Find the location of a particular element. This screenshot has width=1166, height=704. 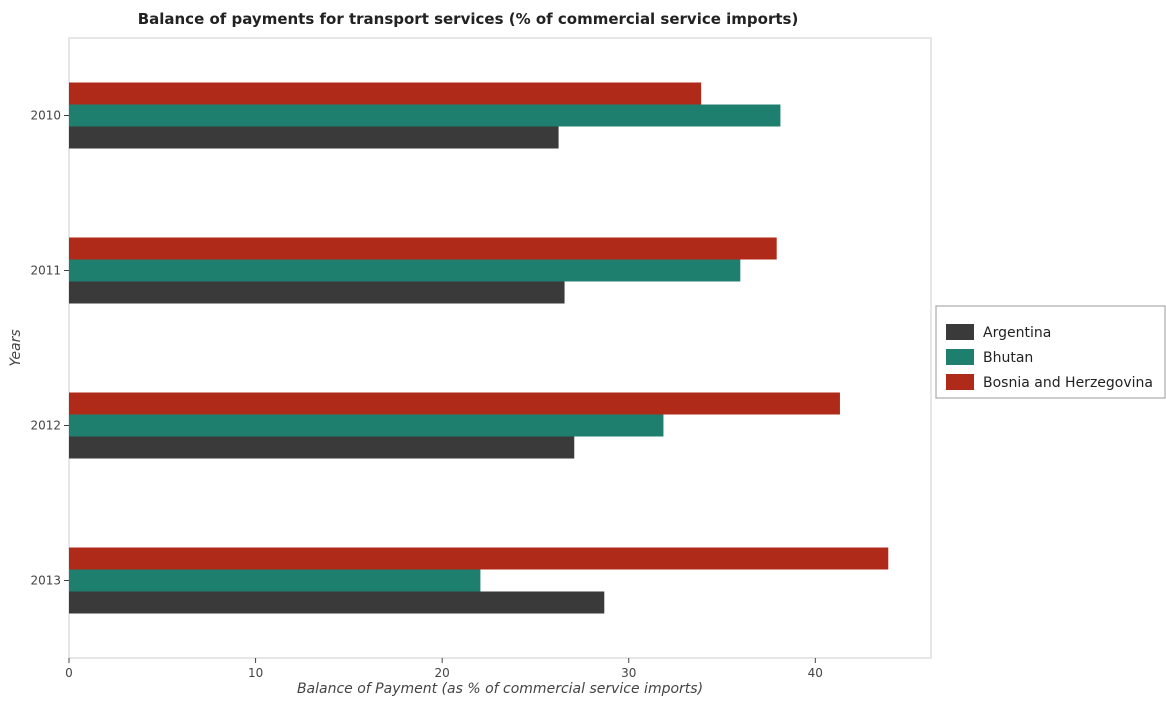

x-tick-label: 10 is located at coordinates (255, 673).